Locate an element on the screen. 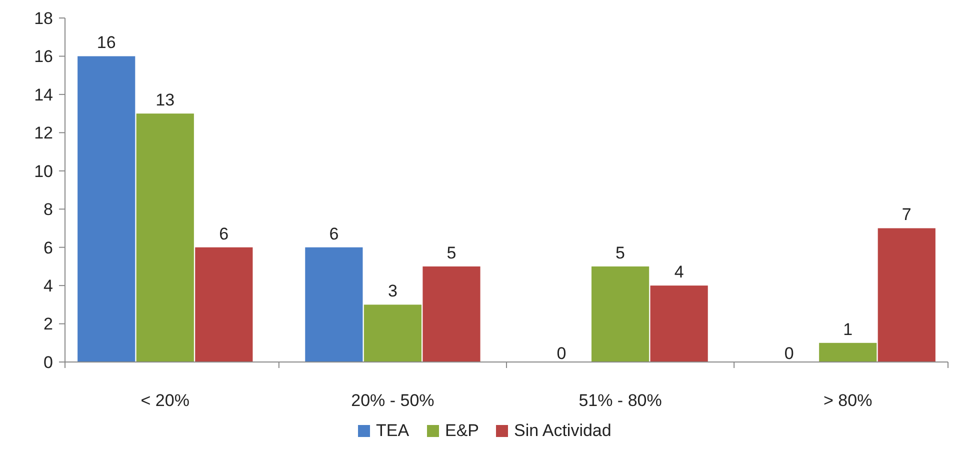 This screenshot has width=958, height=454. y-tick-label: 8 is located at coordinates (48, 210).